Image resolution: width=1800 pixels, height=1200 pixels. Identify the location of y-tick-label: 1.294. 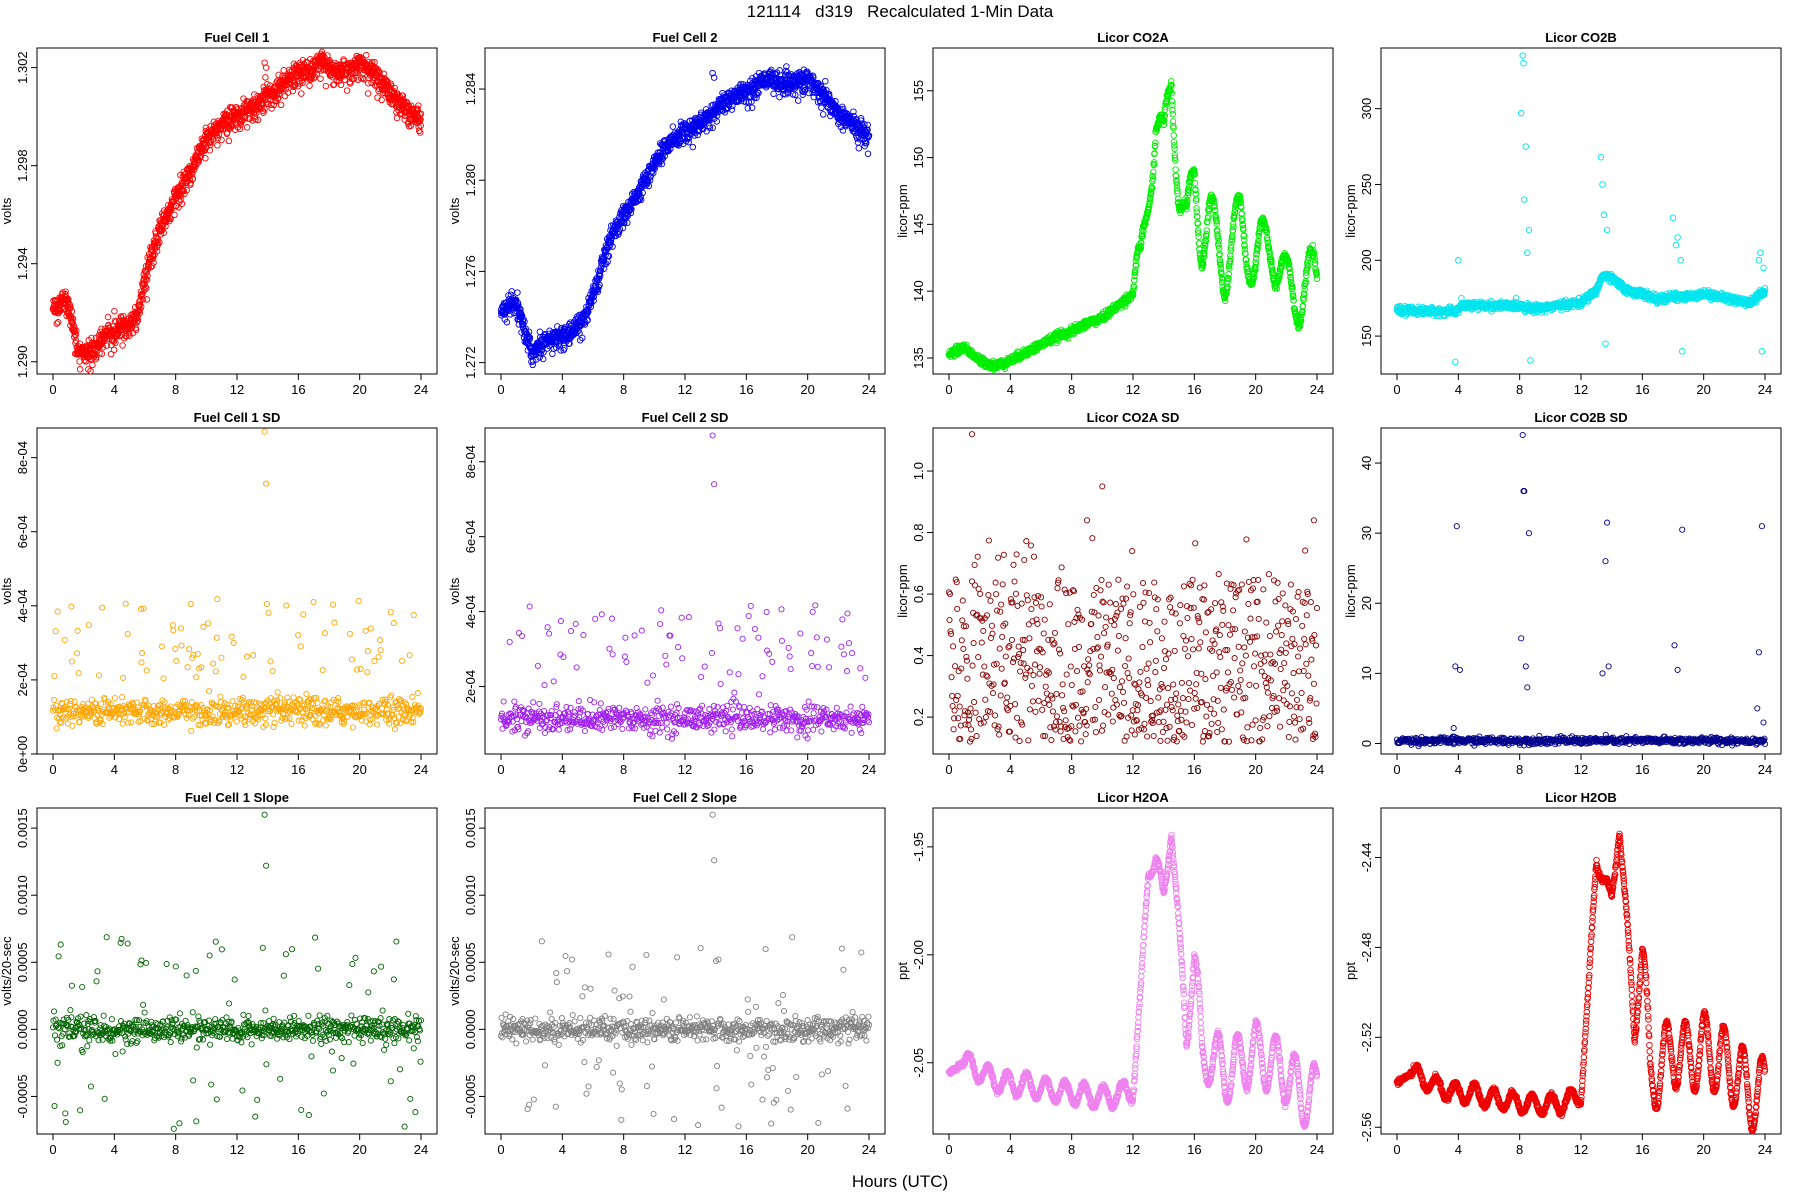
(22, 263).